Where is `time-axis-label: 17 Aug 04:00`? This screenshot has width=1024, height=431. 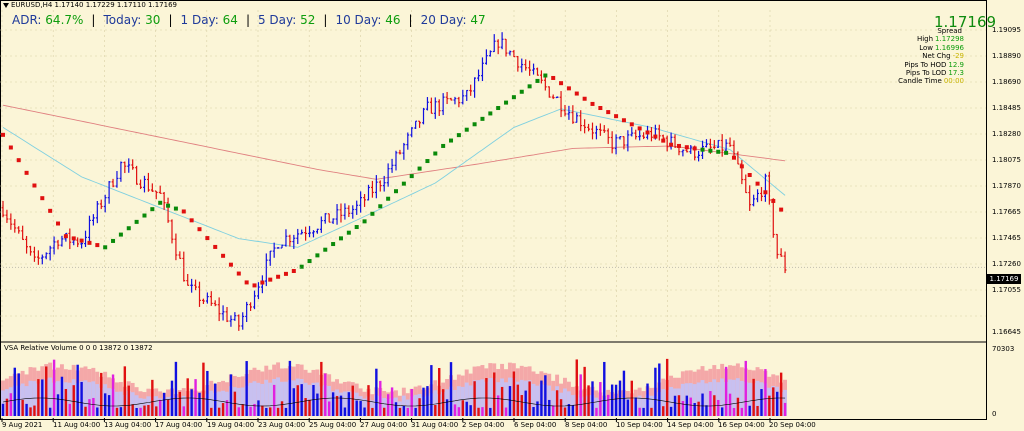
time-axis-label: 17 Aug 04:00 is located at coordinates (179, 425).